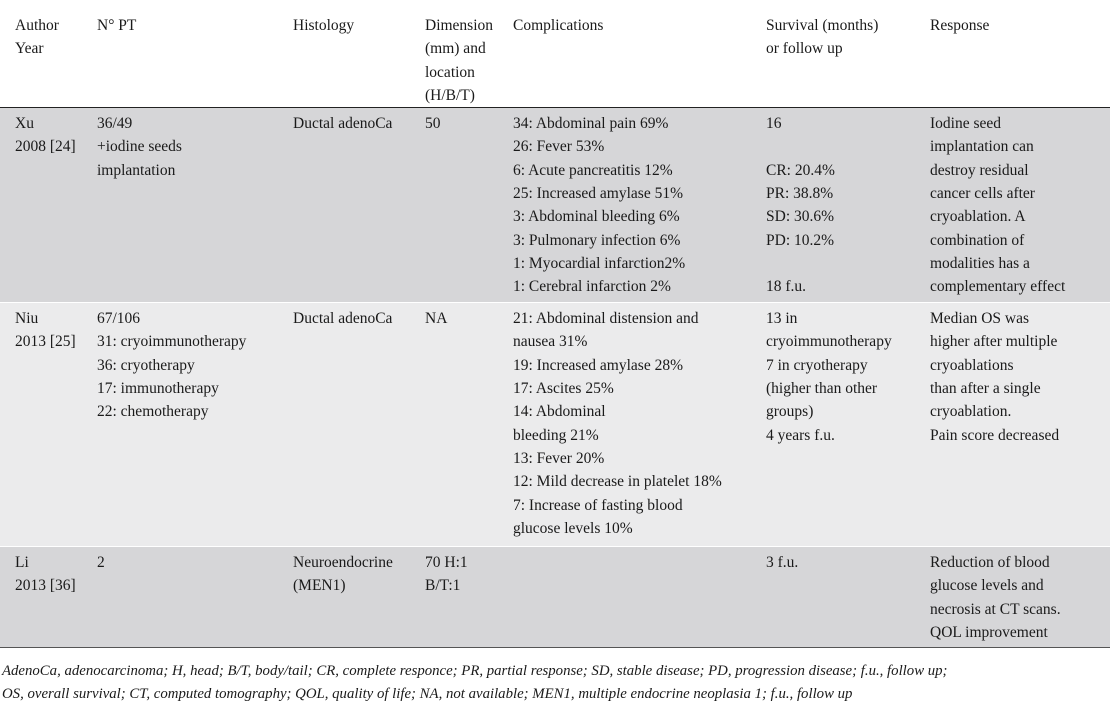  I want to click on cell-line: Author, so click(37, 25).